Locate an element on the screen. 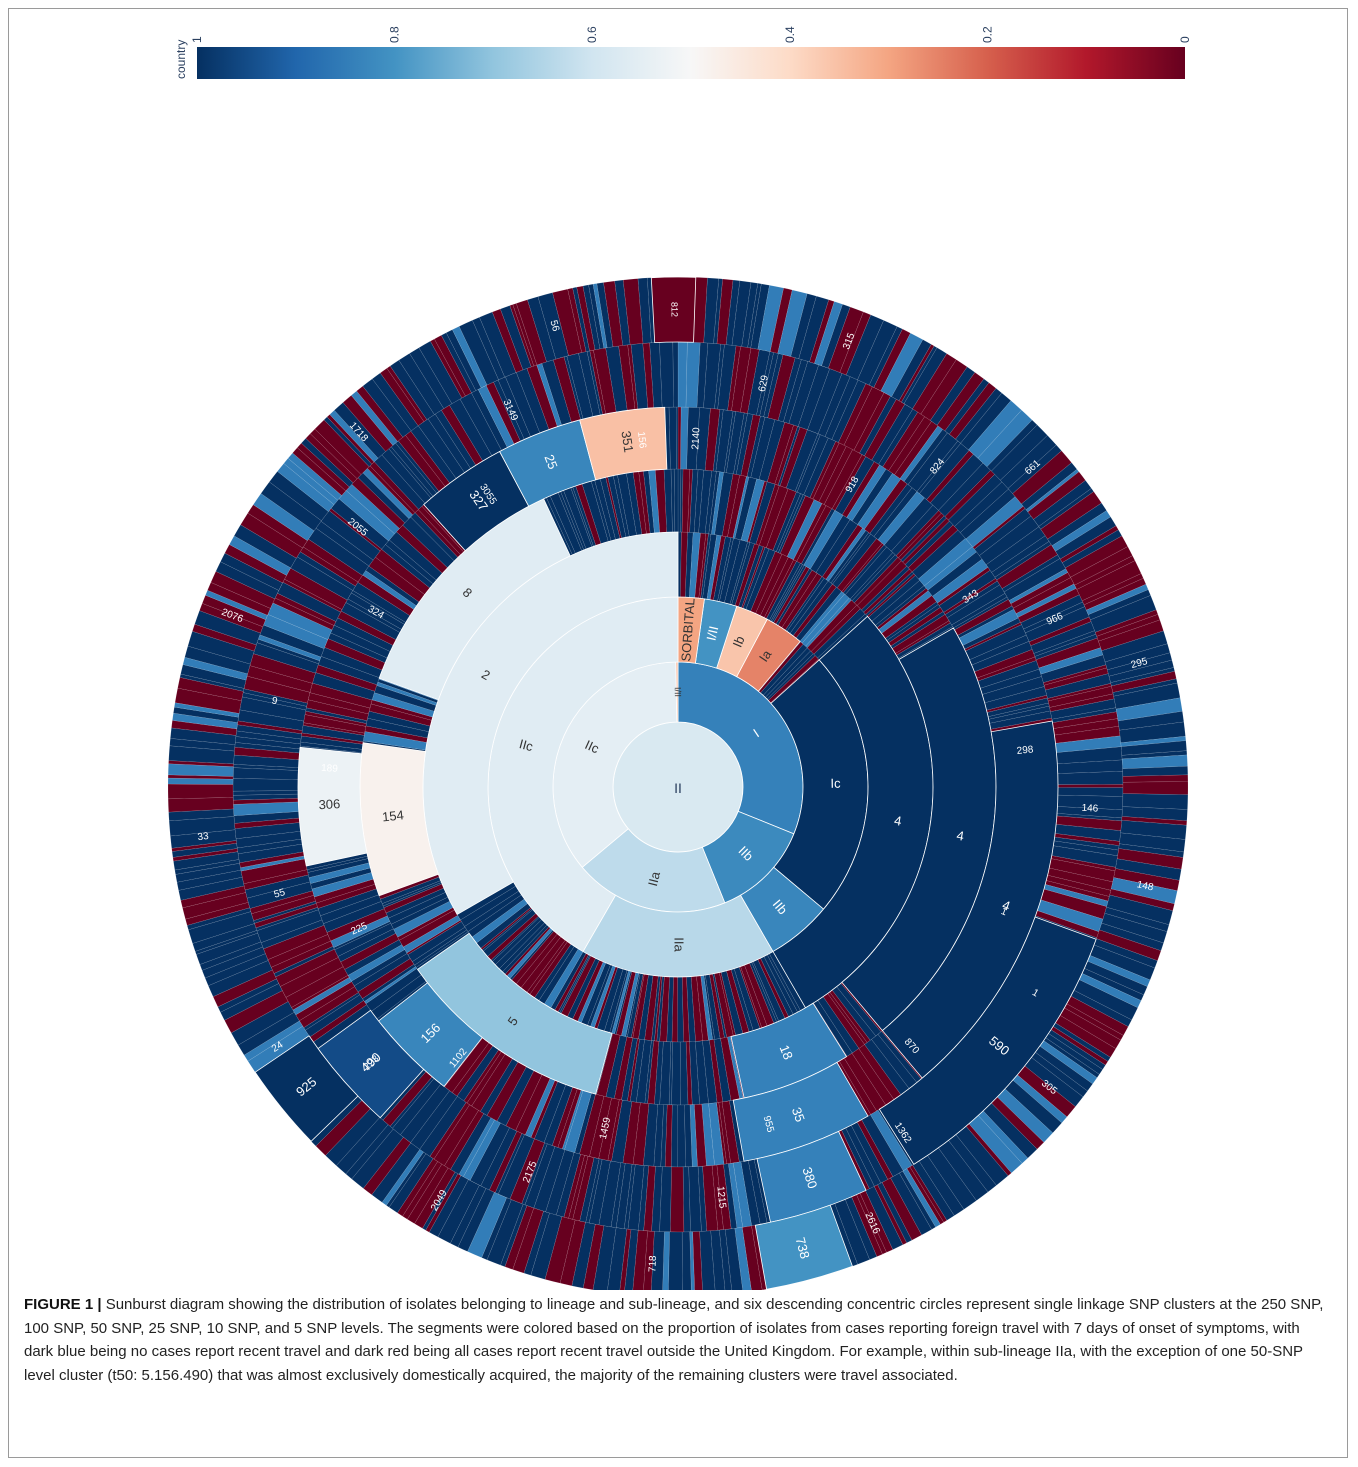  colorbar-title: country is located at coordinates (181, 59).